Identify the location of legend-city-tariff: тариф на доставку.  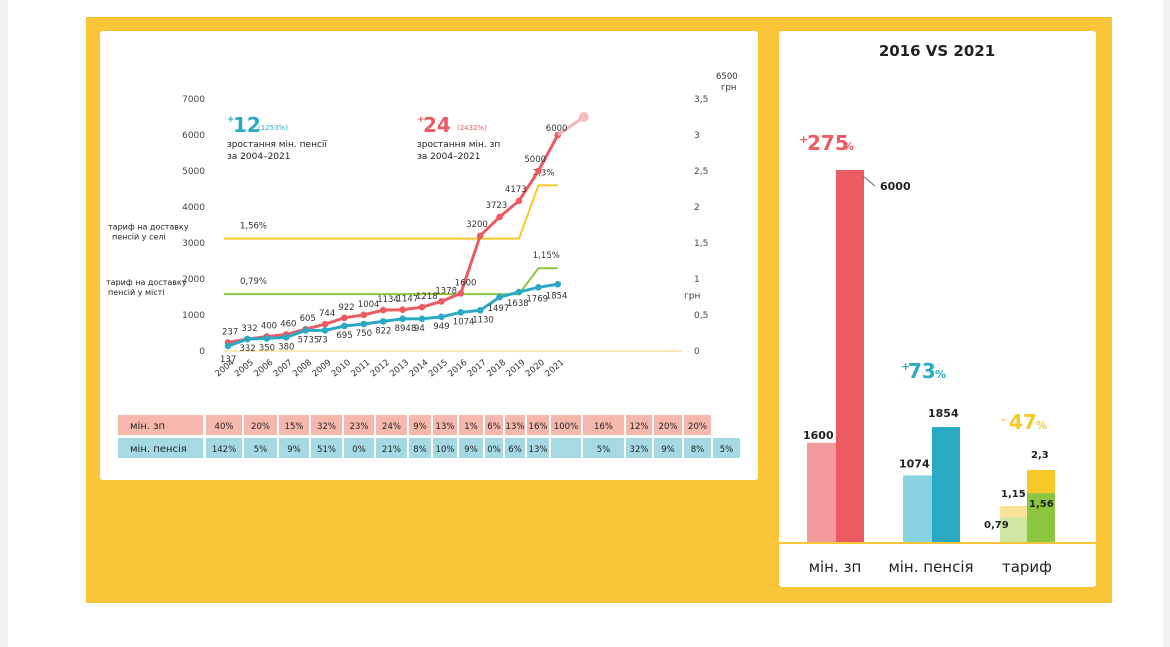
(146, 282).